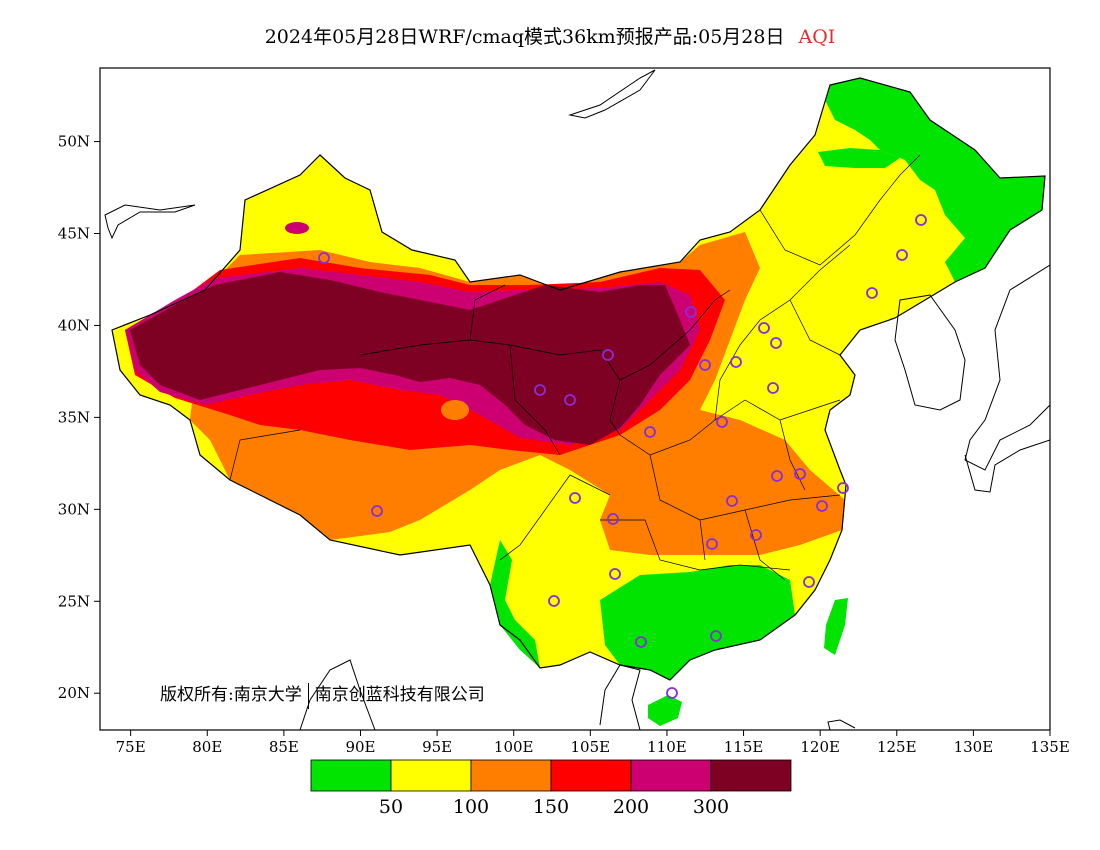 This screenshot has height=850, width=1100. What do you see at coordinates (74, 601) in the screenshot?
I see `y-tick-label: 25N` at bounding box center [74, 601].